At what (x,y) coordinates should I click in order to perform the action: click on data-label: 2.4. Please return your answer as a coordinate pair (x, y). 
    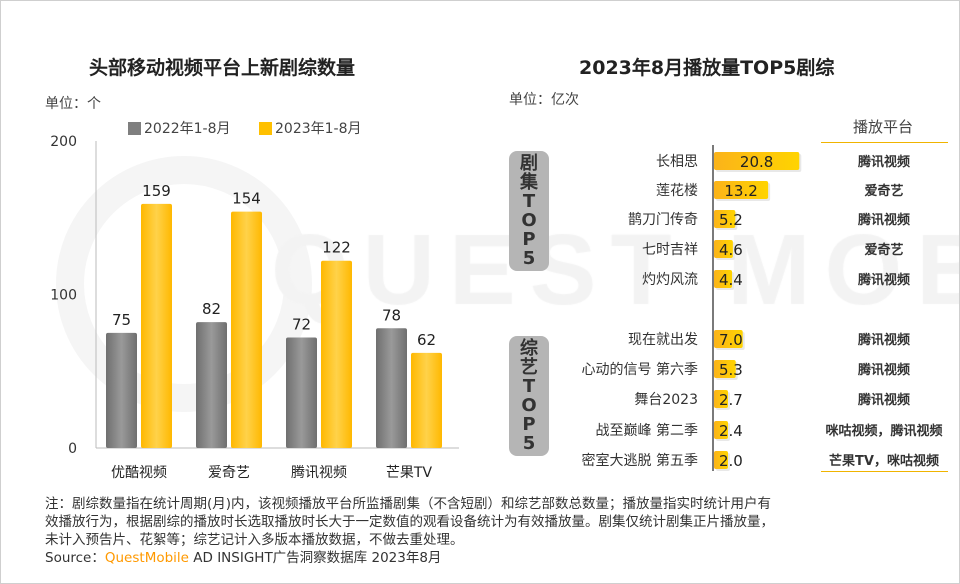
    Looking at the image, I should click on (731, 431).